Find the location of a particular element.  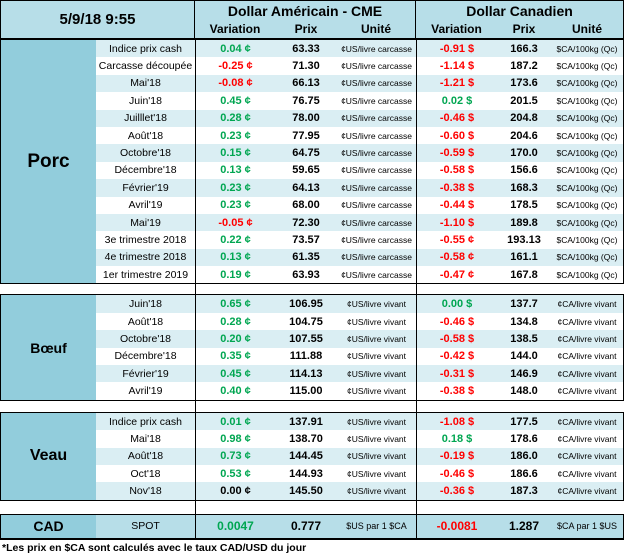

row-label-cell: Juilllet'18 is located at coordinates (145, 118).